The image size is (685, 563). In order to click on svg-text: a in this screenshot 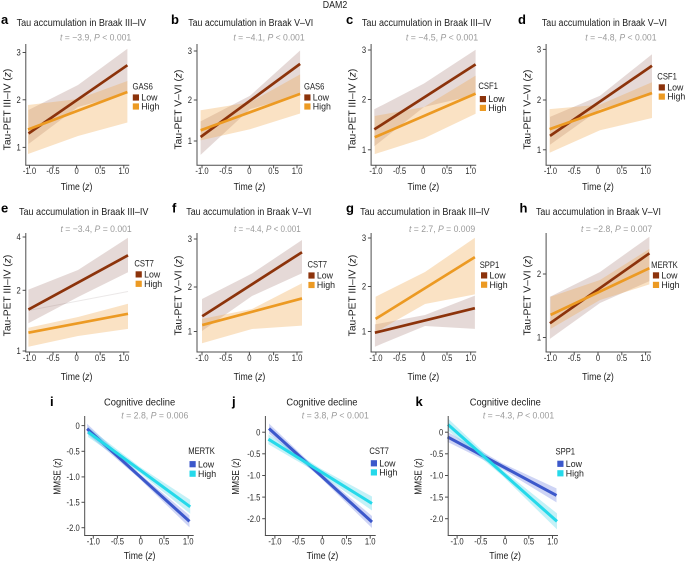, I will do `click(5, 19)`.